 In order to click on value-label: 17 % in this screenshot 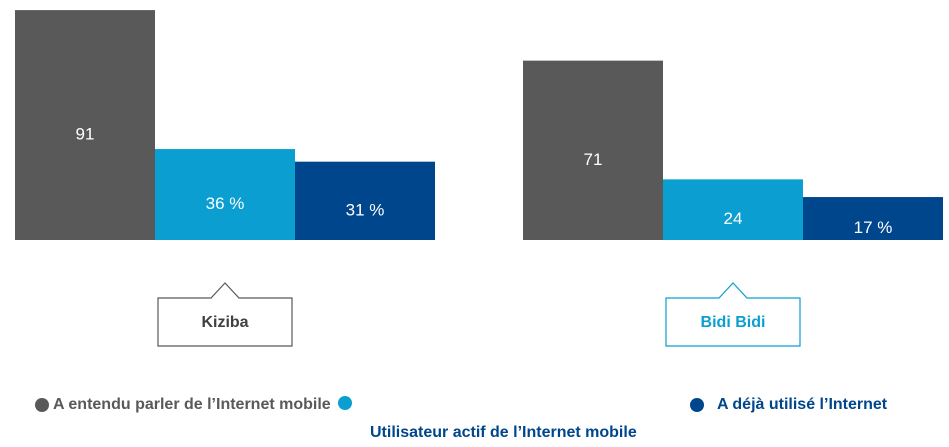, I will do `click(873, 227)`.